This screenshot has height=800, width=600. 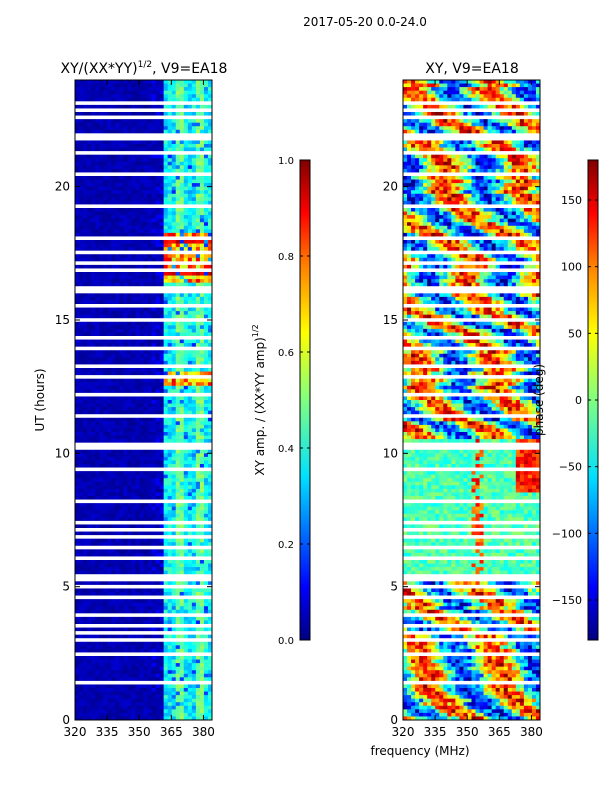 I want to click on phase-ytick-label: 10, so click(x=390, y=453).